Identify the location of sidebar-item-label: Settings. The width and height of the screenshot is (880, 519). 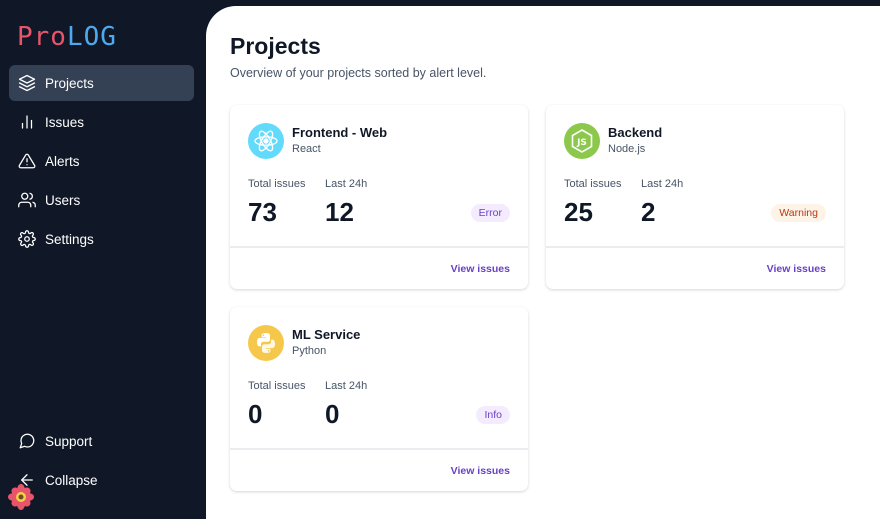
(69, 239).